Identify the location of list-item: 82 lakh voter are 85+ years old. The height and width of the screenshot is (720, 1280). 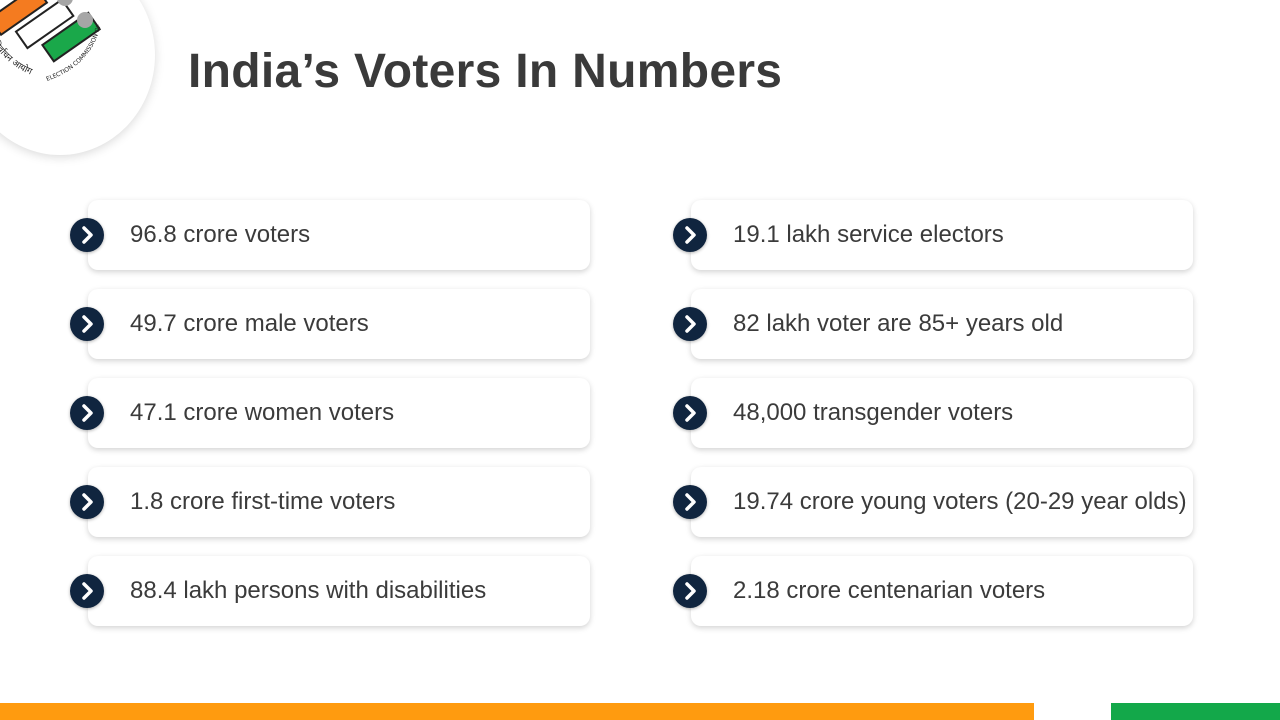
(934, 324).